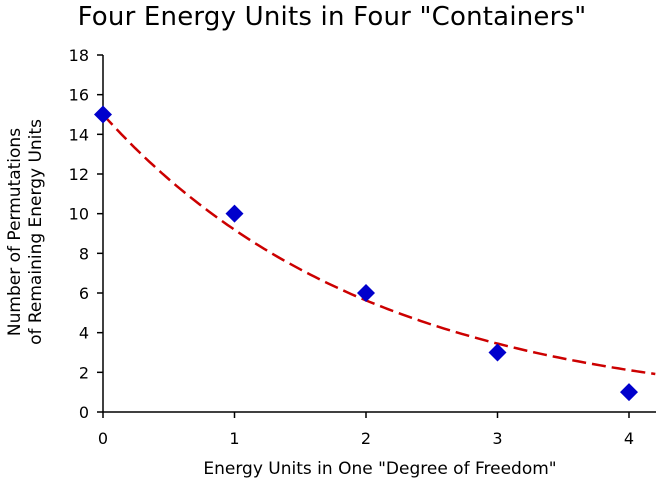 The image size is (664, 489). I want to click on y-tick-label: 0, so click(84, 412).